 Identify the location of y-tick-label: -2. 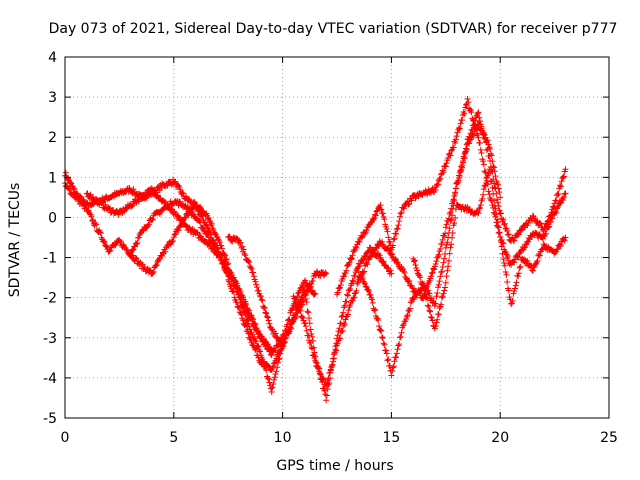
(50, 299).